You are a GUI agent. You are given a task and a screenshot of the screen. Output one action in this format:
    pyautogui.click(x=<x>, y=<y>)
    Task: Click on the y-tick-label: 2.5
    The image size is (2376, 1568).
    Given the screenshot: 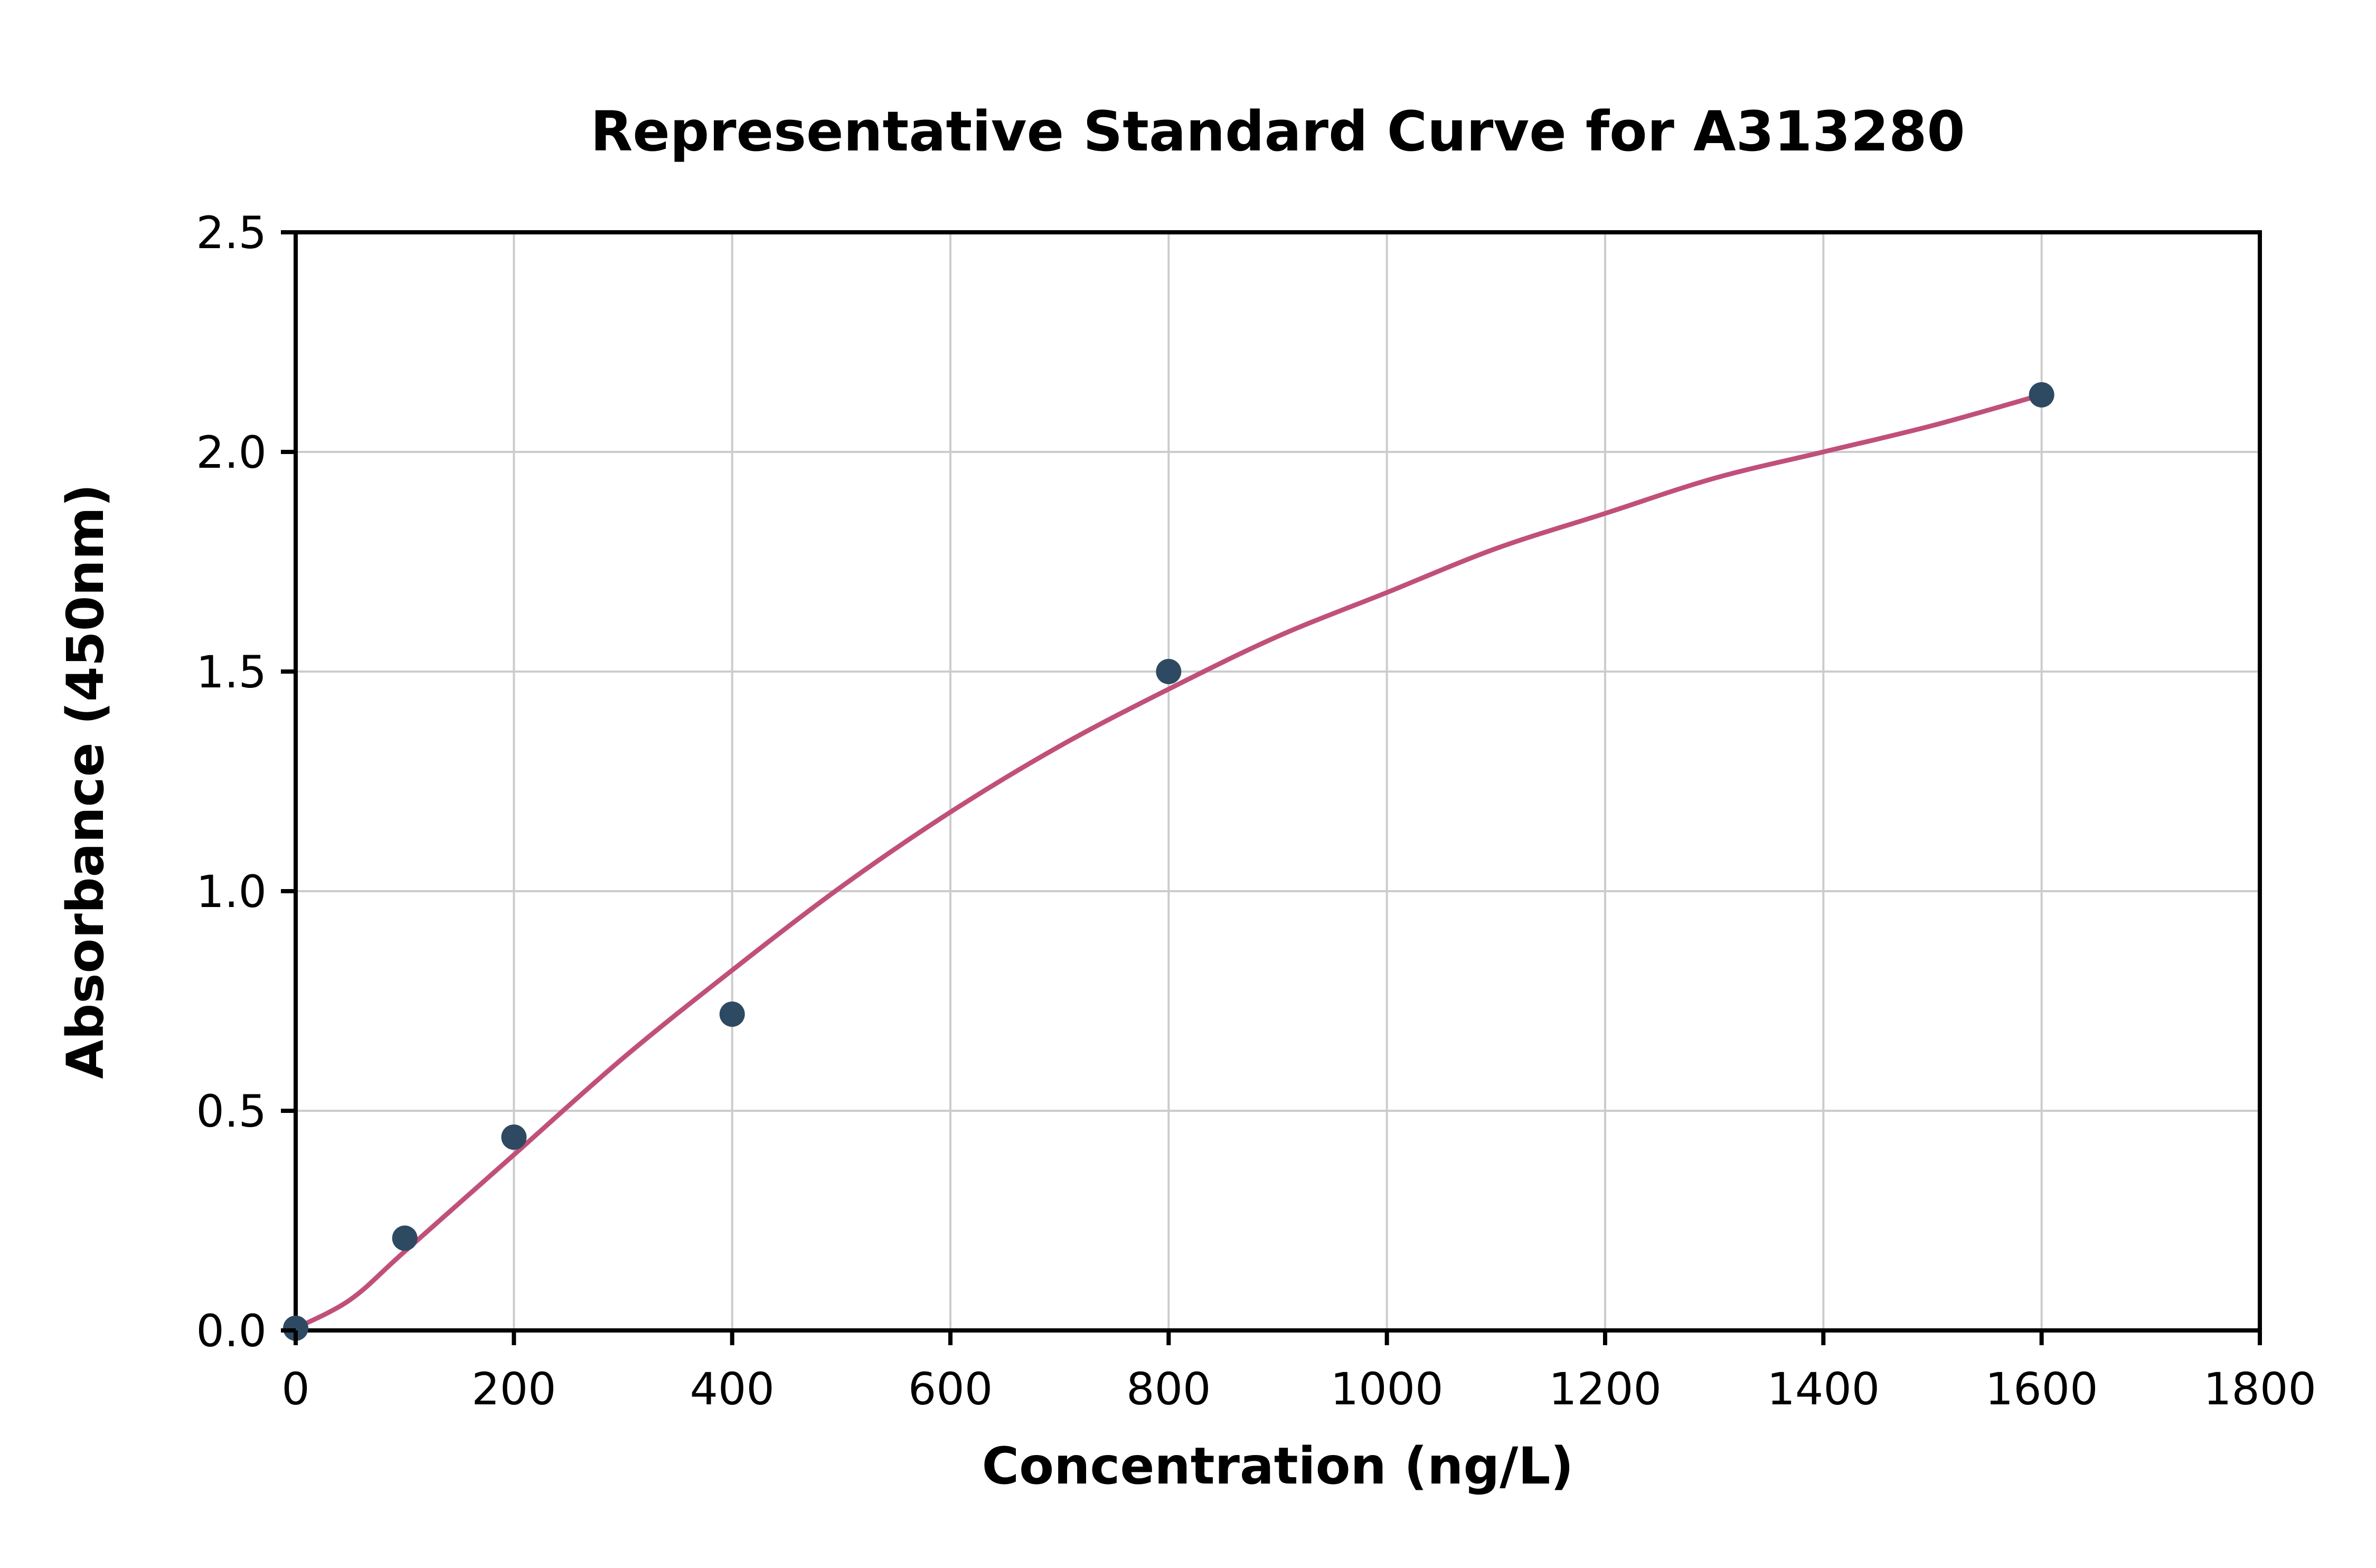 What is the action you would take?
    pyautogui.click(x=232, y=233)
    